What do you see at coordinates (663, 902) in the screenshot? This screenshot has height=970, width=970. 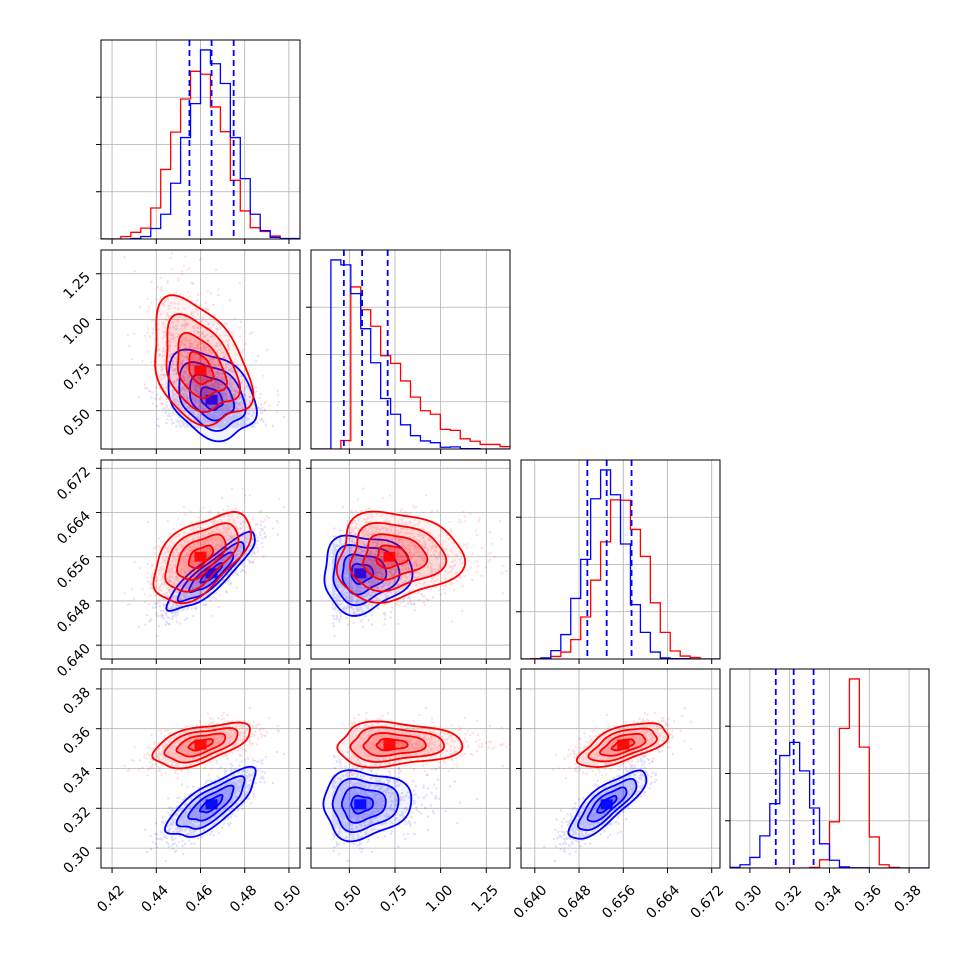 I see `x-tick-label: 0.664` at bounding box center [663, 902].